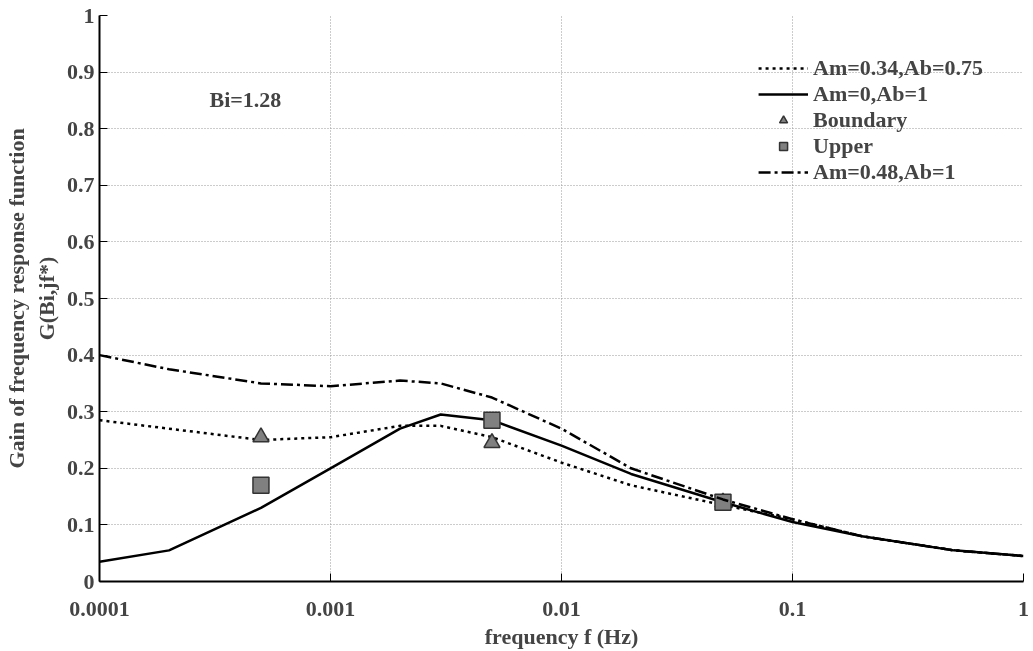  What do you see at coordinates (884, 172) in the screenshot?
I see `legend-label: Am=0.48,Ab=1` at bounding box center [884, 172].